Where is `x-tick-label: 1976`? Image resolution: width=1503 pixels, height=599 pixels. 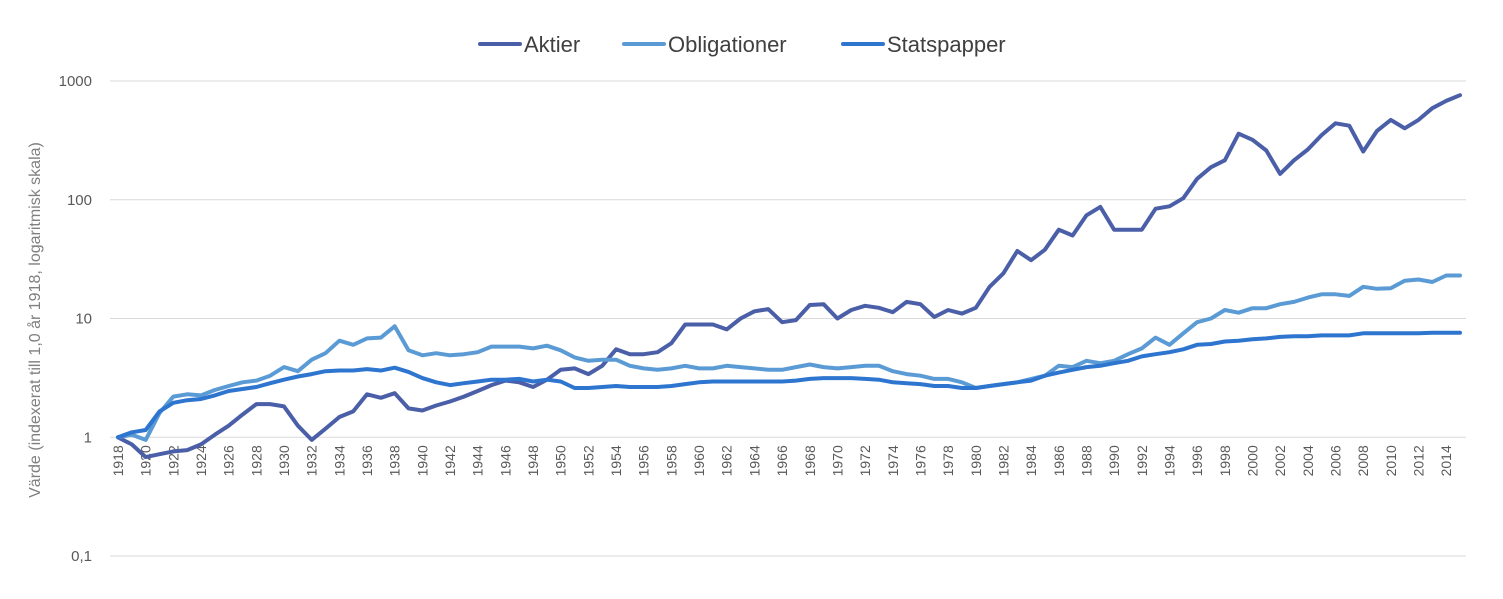
x-tick-label: 1976 is located at coordinates (920, 460).